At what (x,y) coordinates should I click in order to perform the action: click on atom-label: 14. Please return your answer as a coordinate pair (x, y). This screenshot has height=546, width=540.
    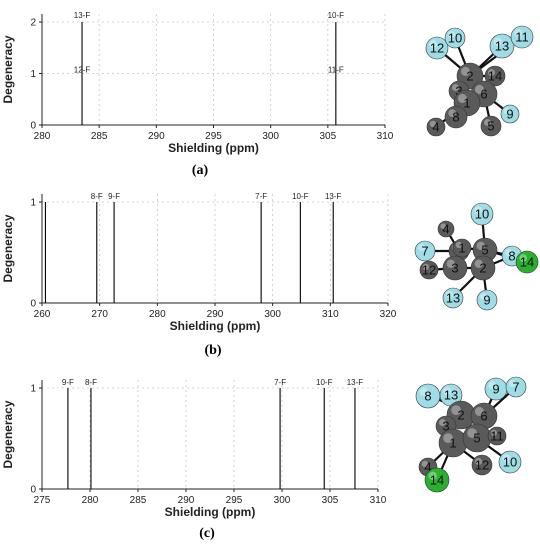
    Looking at the image, I should click on (495, 76).